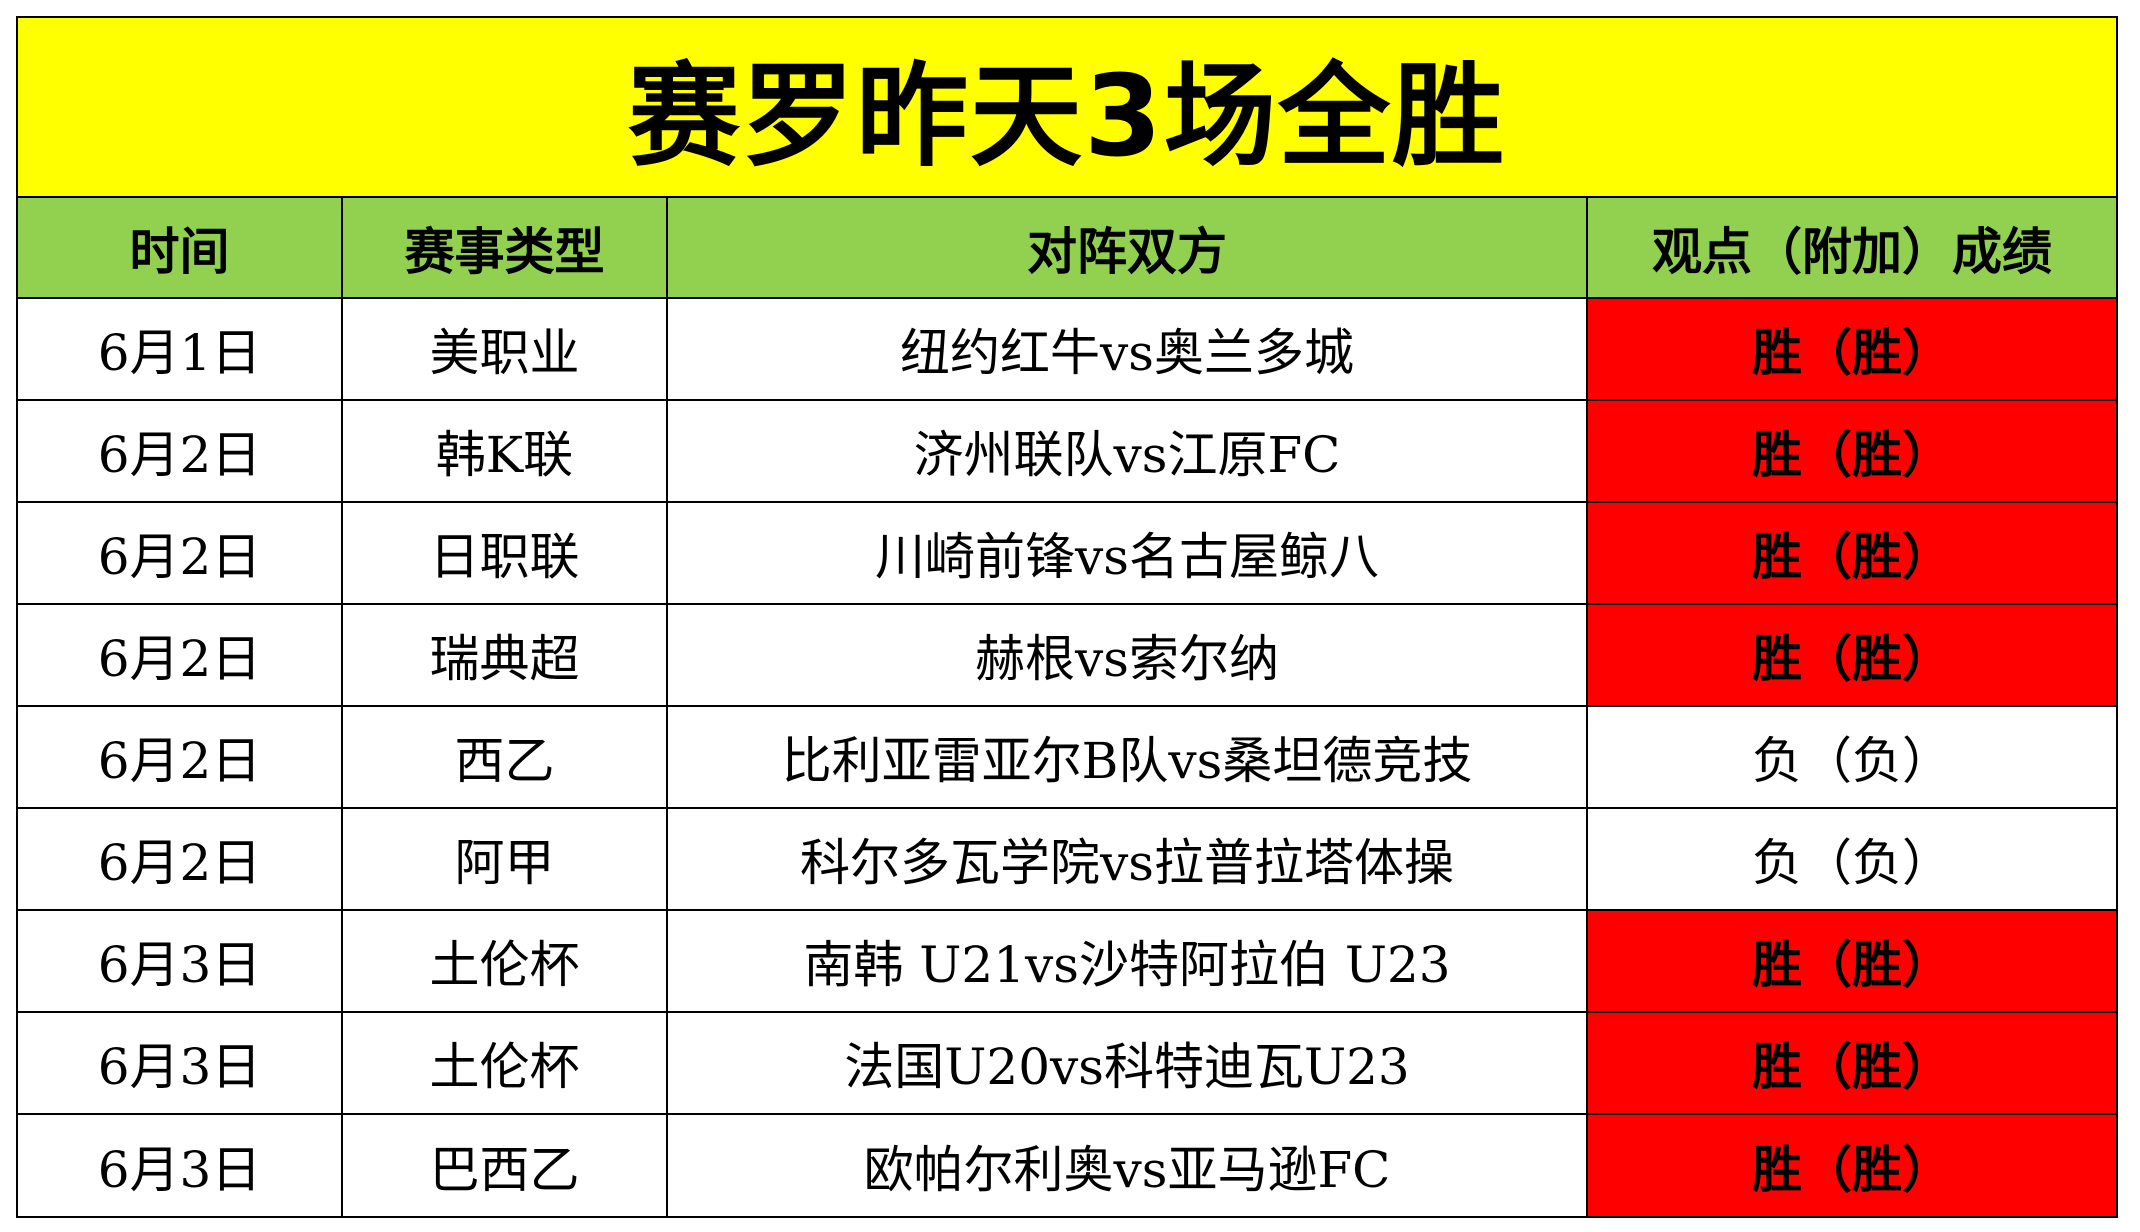  I want to click on cell-type: 瑞典超, so click(504, 655).